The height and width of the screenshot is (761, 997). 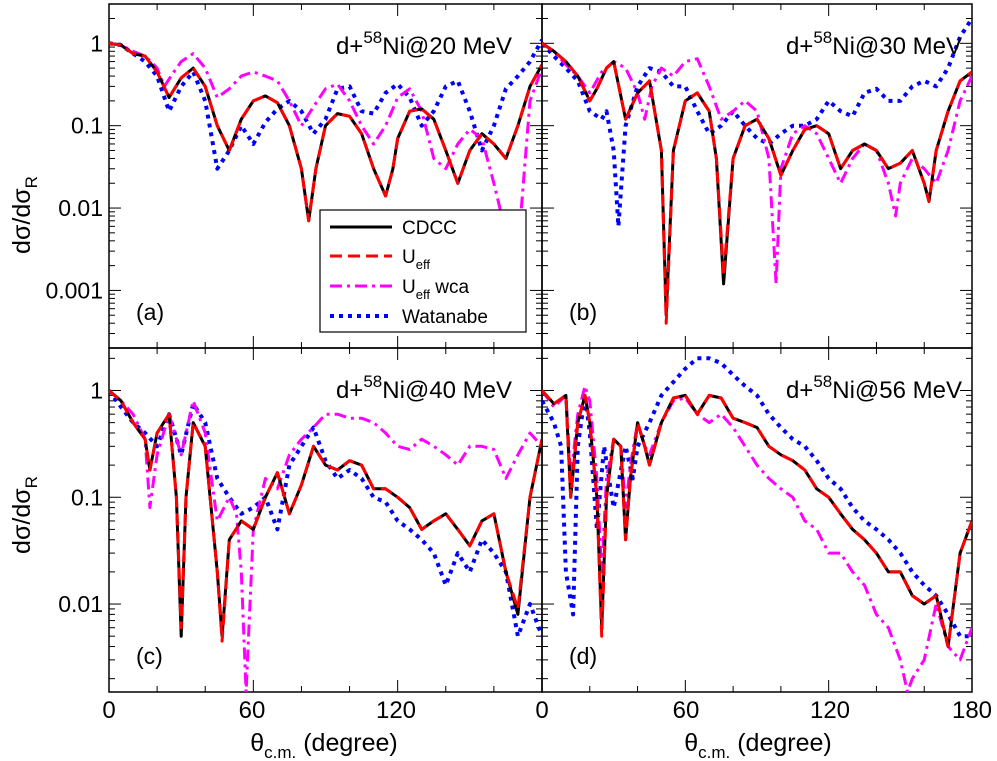 I want to click on legend-label-watanabe: Watanabe, so click(x=445, y=317).